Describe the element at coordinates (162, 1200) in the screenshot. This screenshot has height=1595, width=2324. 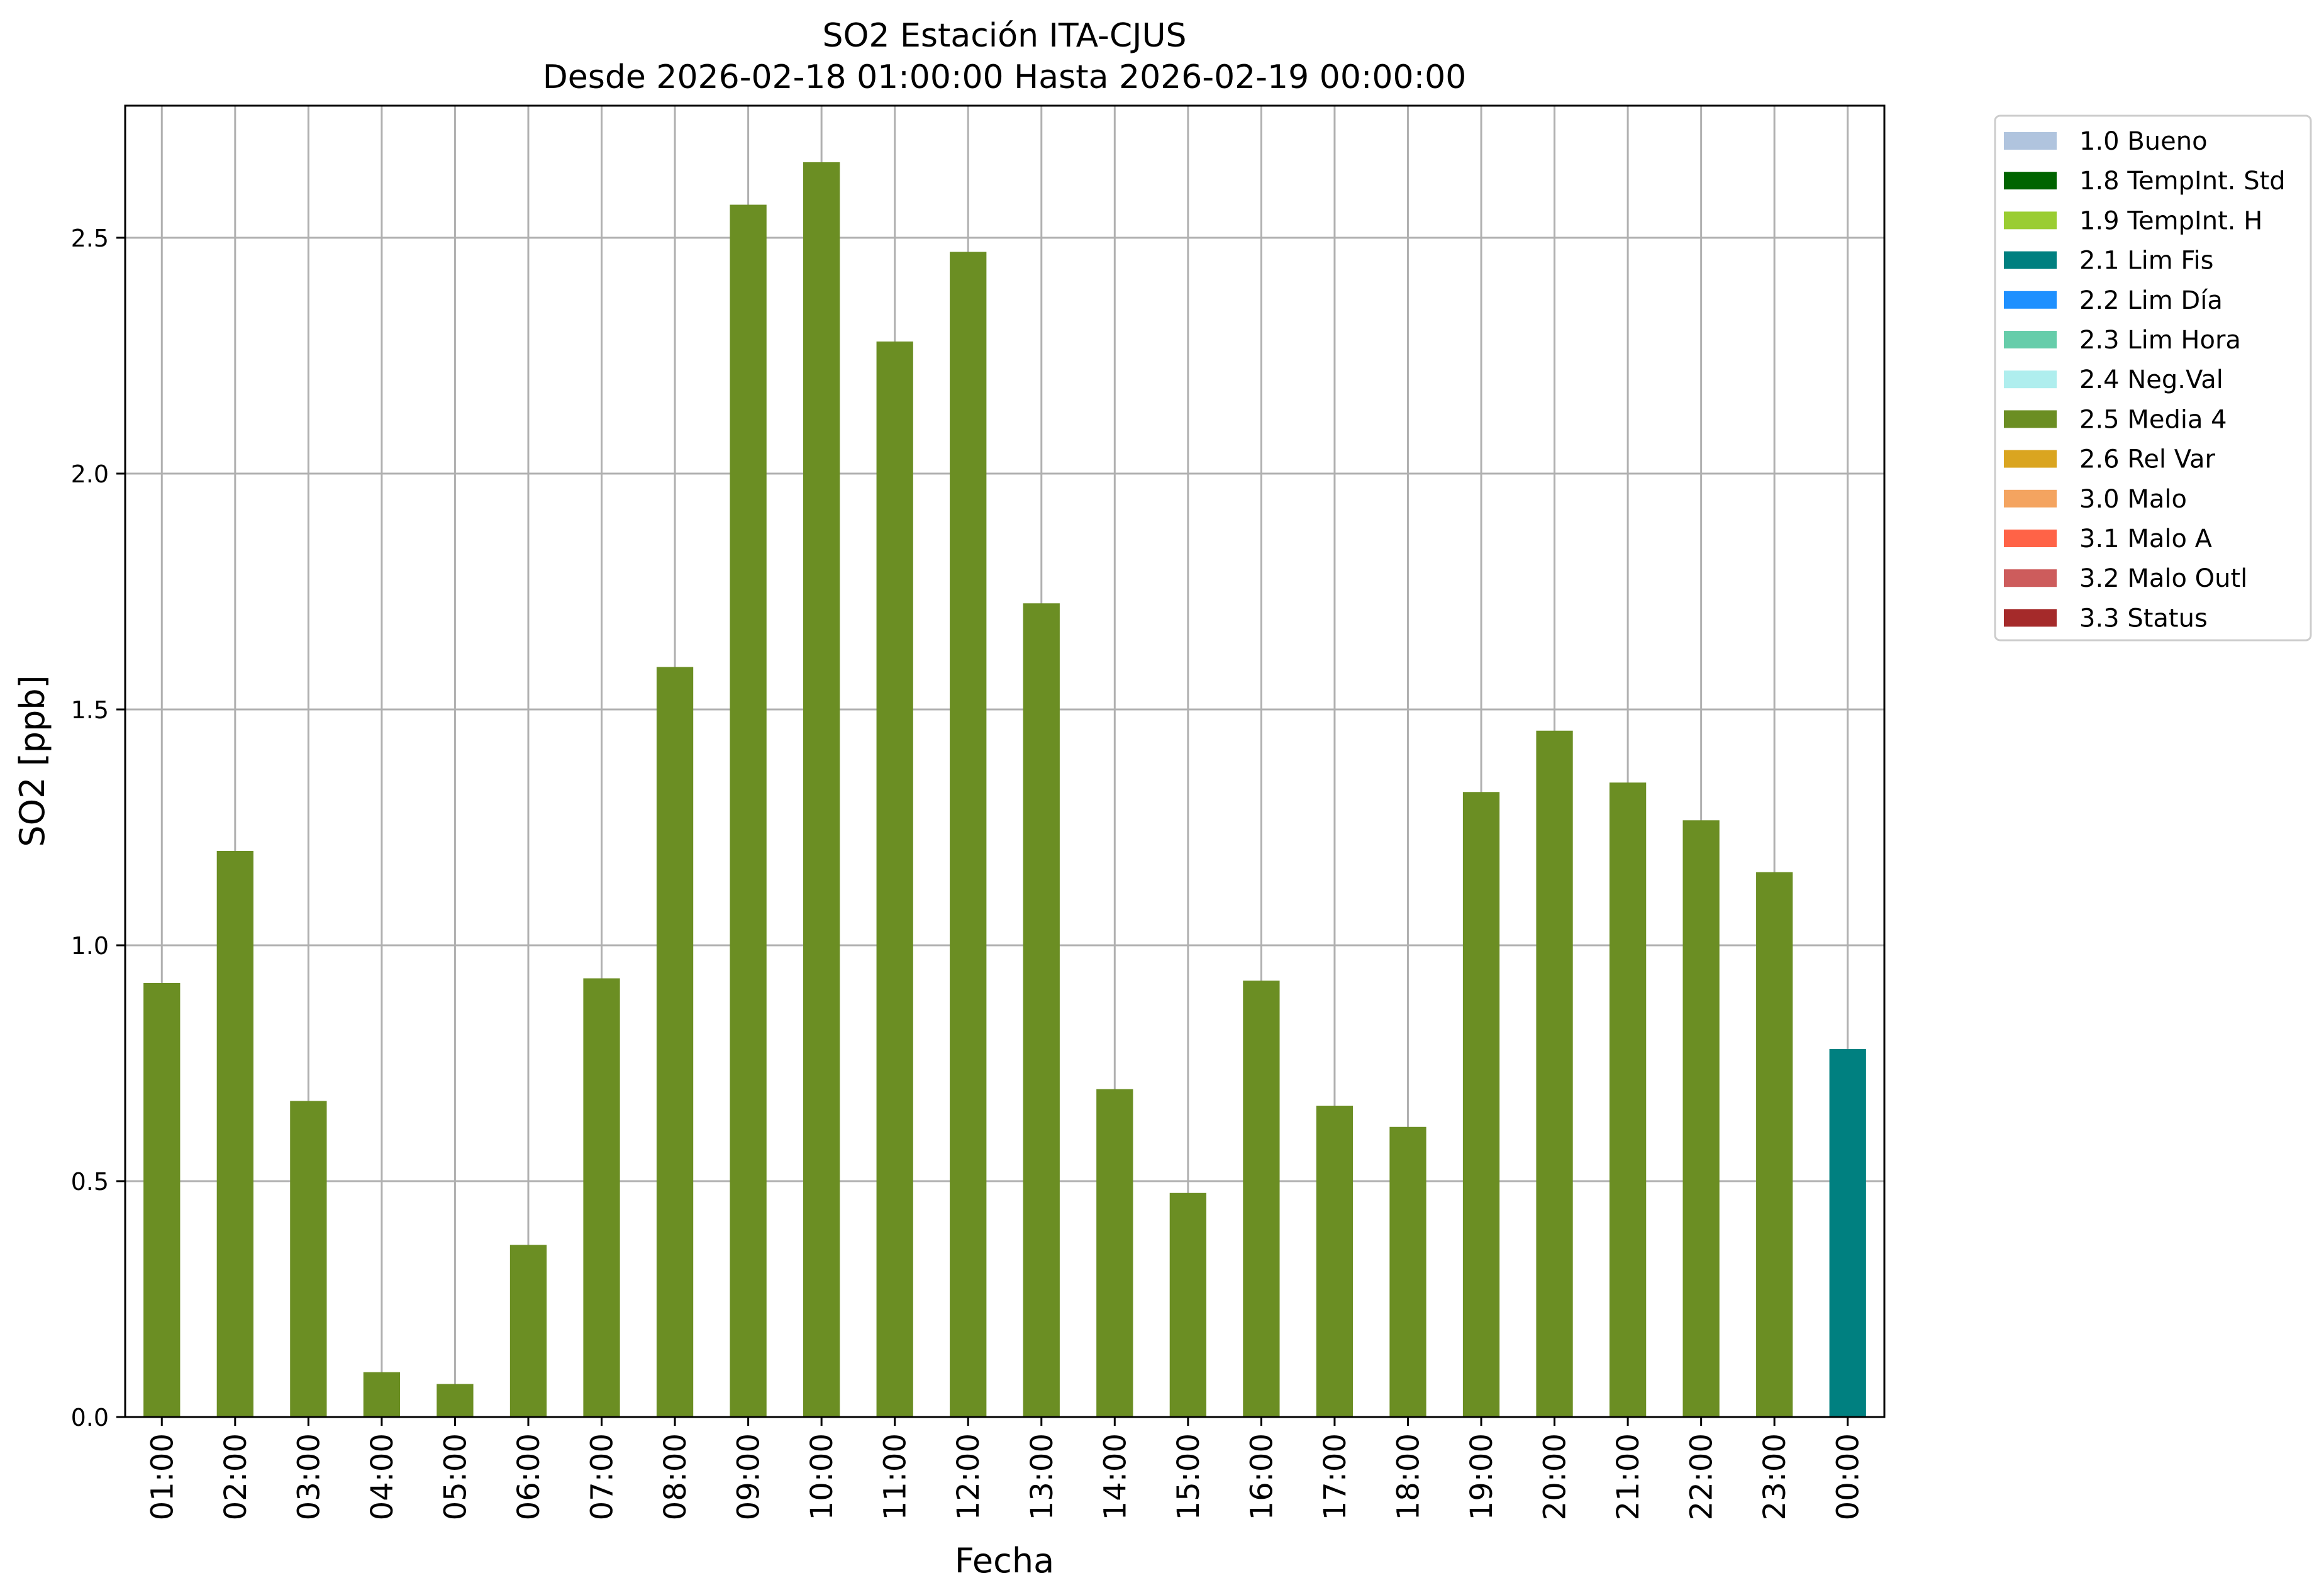
I see `bar-01:00` at that location.